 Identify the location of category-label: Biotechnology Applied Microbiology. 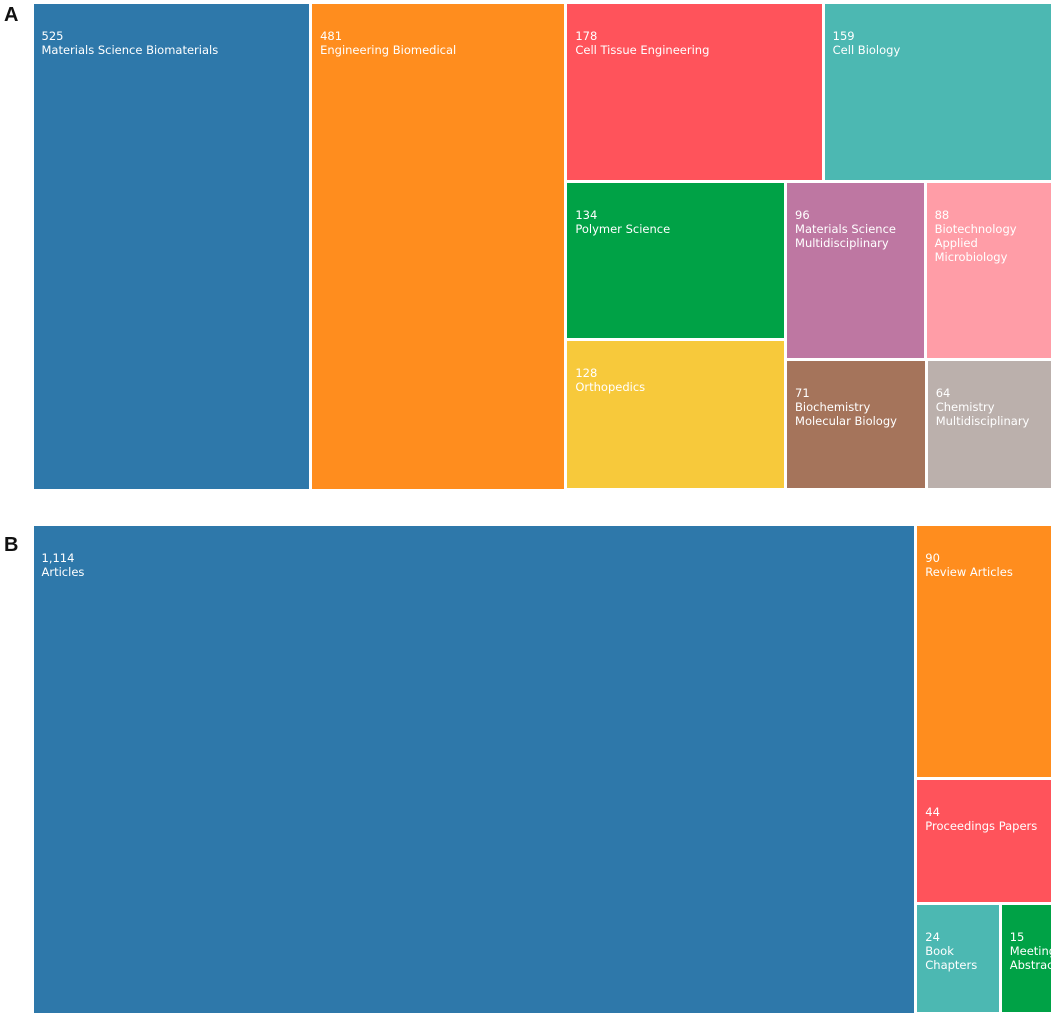
(975, 242).